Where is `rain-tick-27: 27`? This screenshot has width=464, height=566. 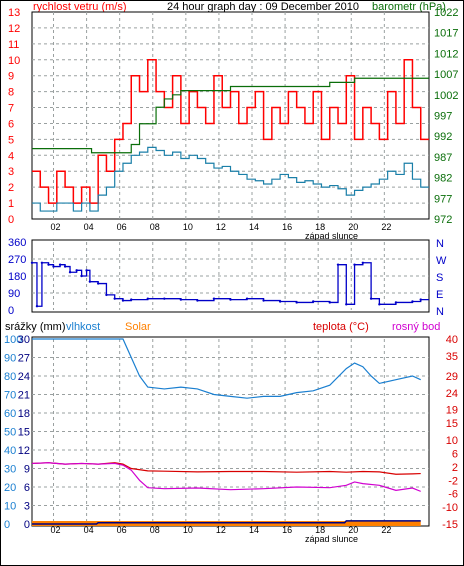 rain-tick-27: 27 is located at coordinates (24, 359).